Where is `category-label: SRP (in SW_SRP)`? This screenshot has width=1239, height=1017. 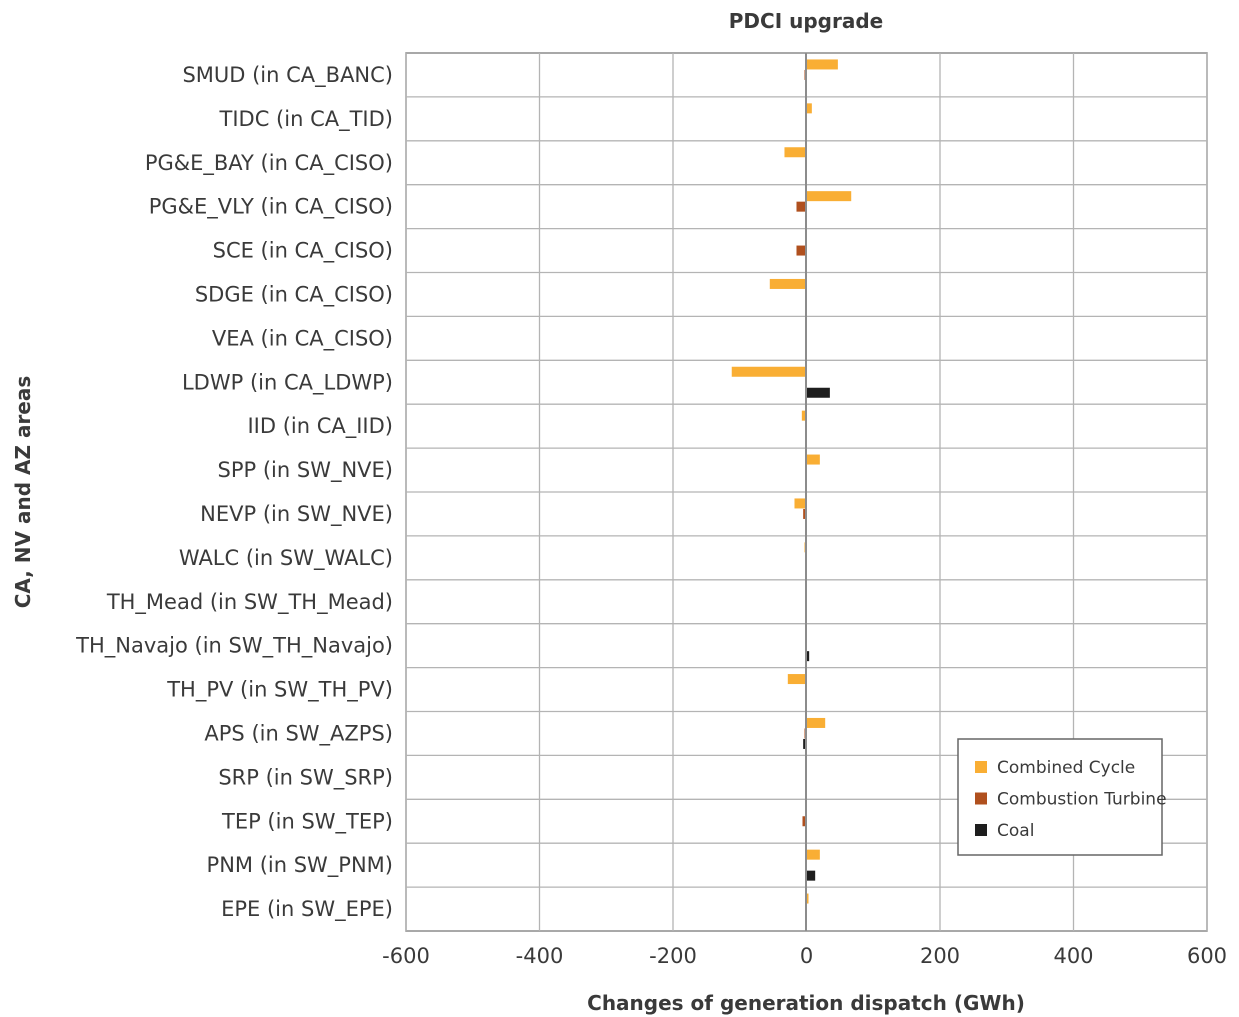 category-label: SRP (in SW_SRP) is located at coordinates (305, 777).